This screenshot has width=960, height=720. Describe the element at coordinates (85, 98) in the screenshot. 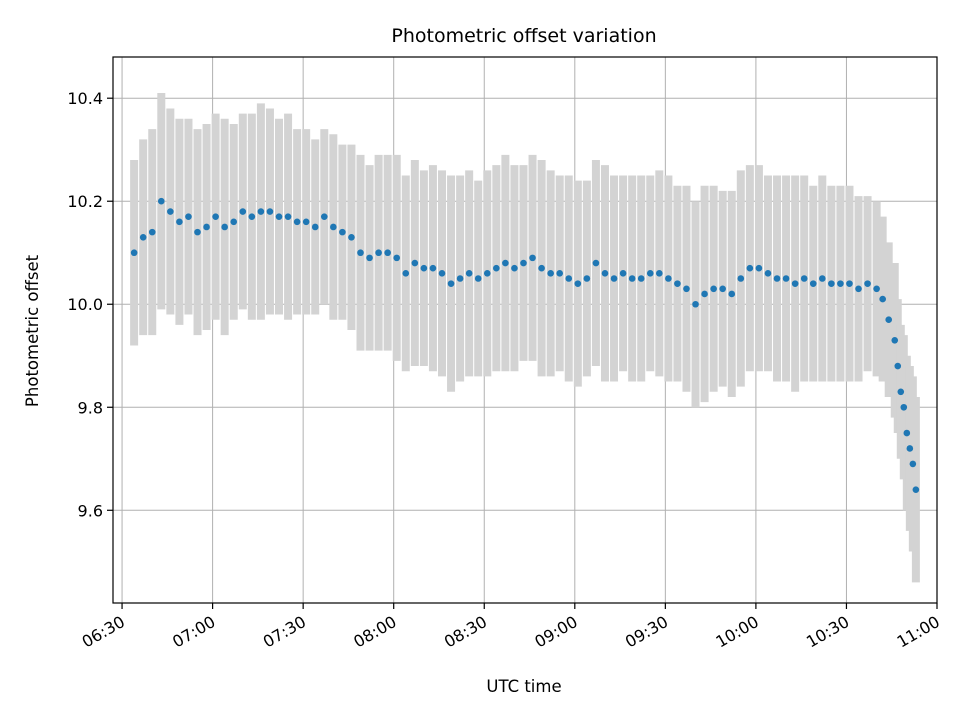

I see `y-tick-label: 10.4` at that location.